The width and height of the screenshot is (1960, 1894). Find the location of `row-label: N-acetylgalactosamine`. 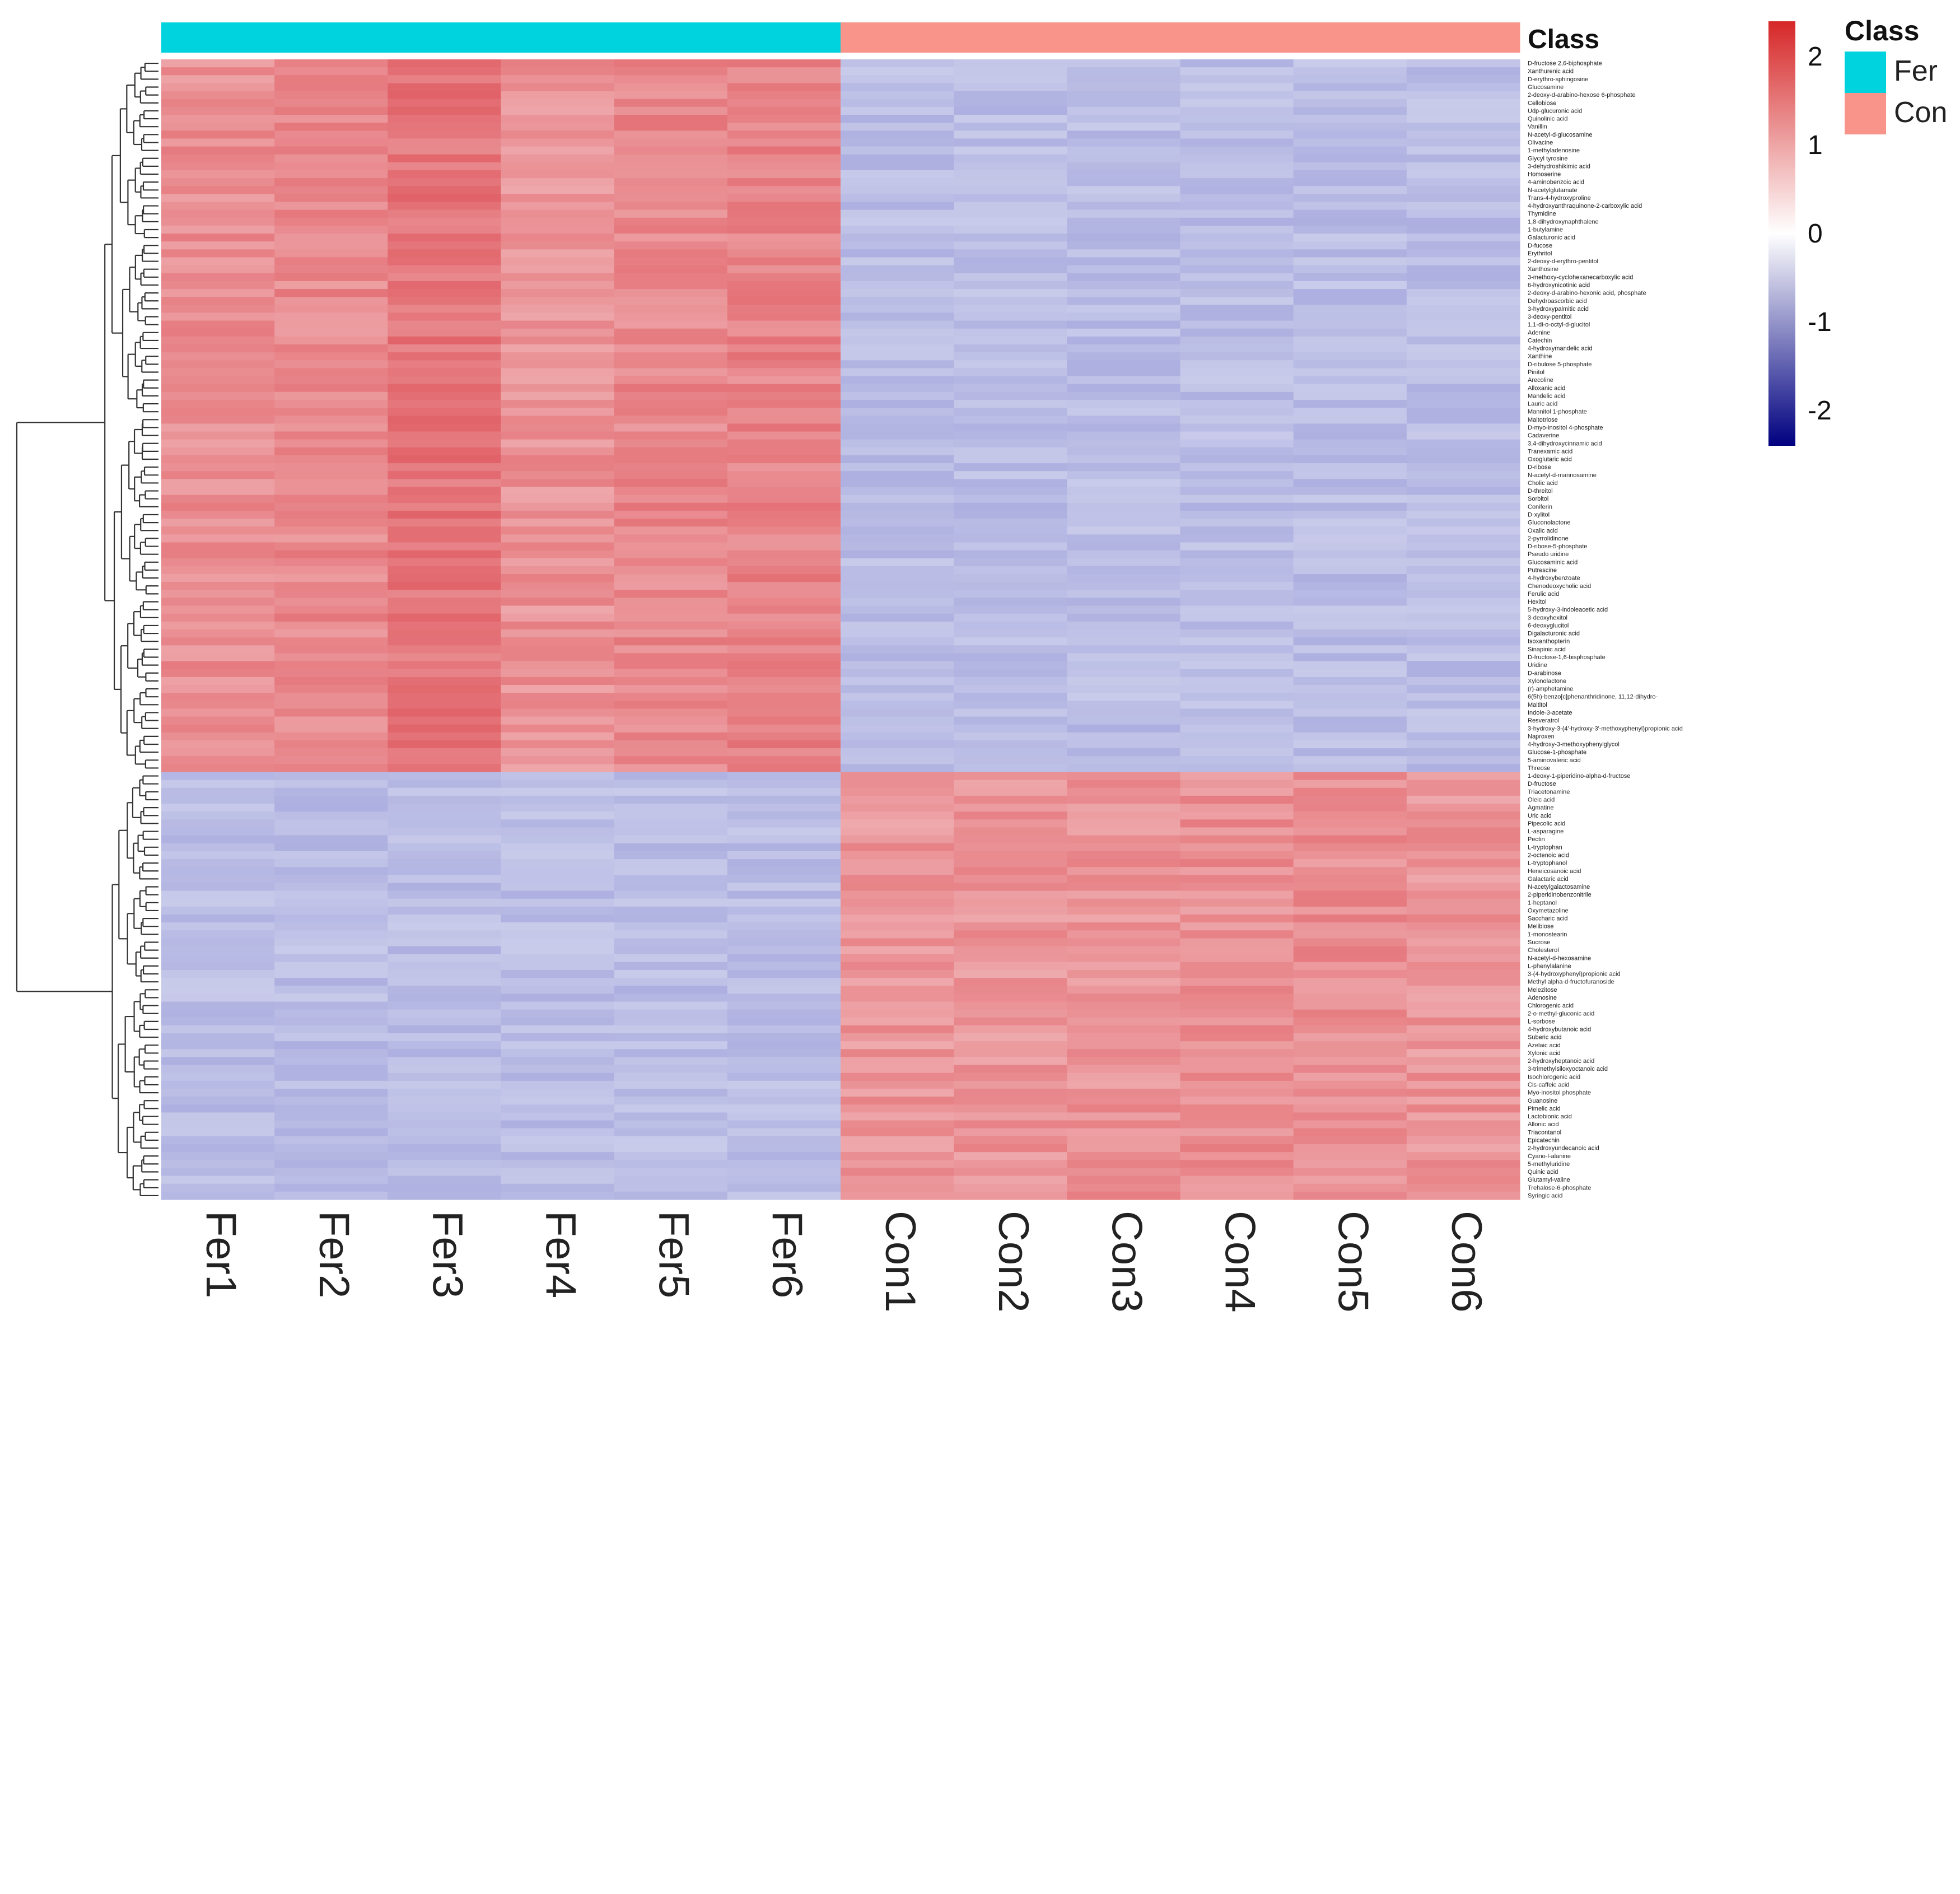

row-label: N-acetylgalactosamine is located at coordinates (1559, 887).